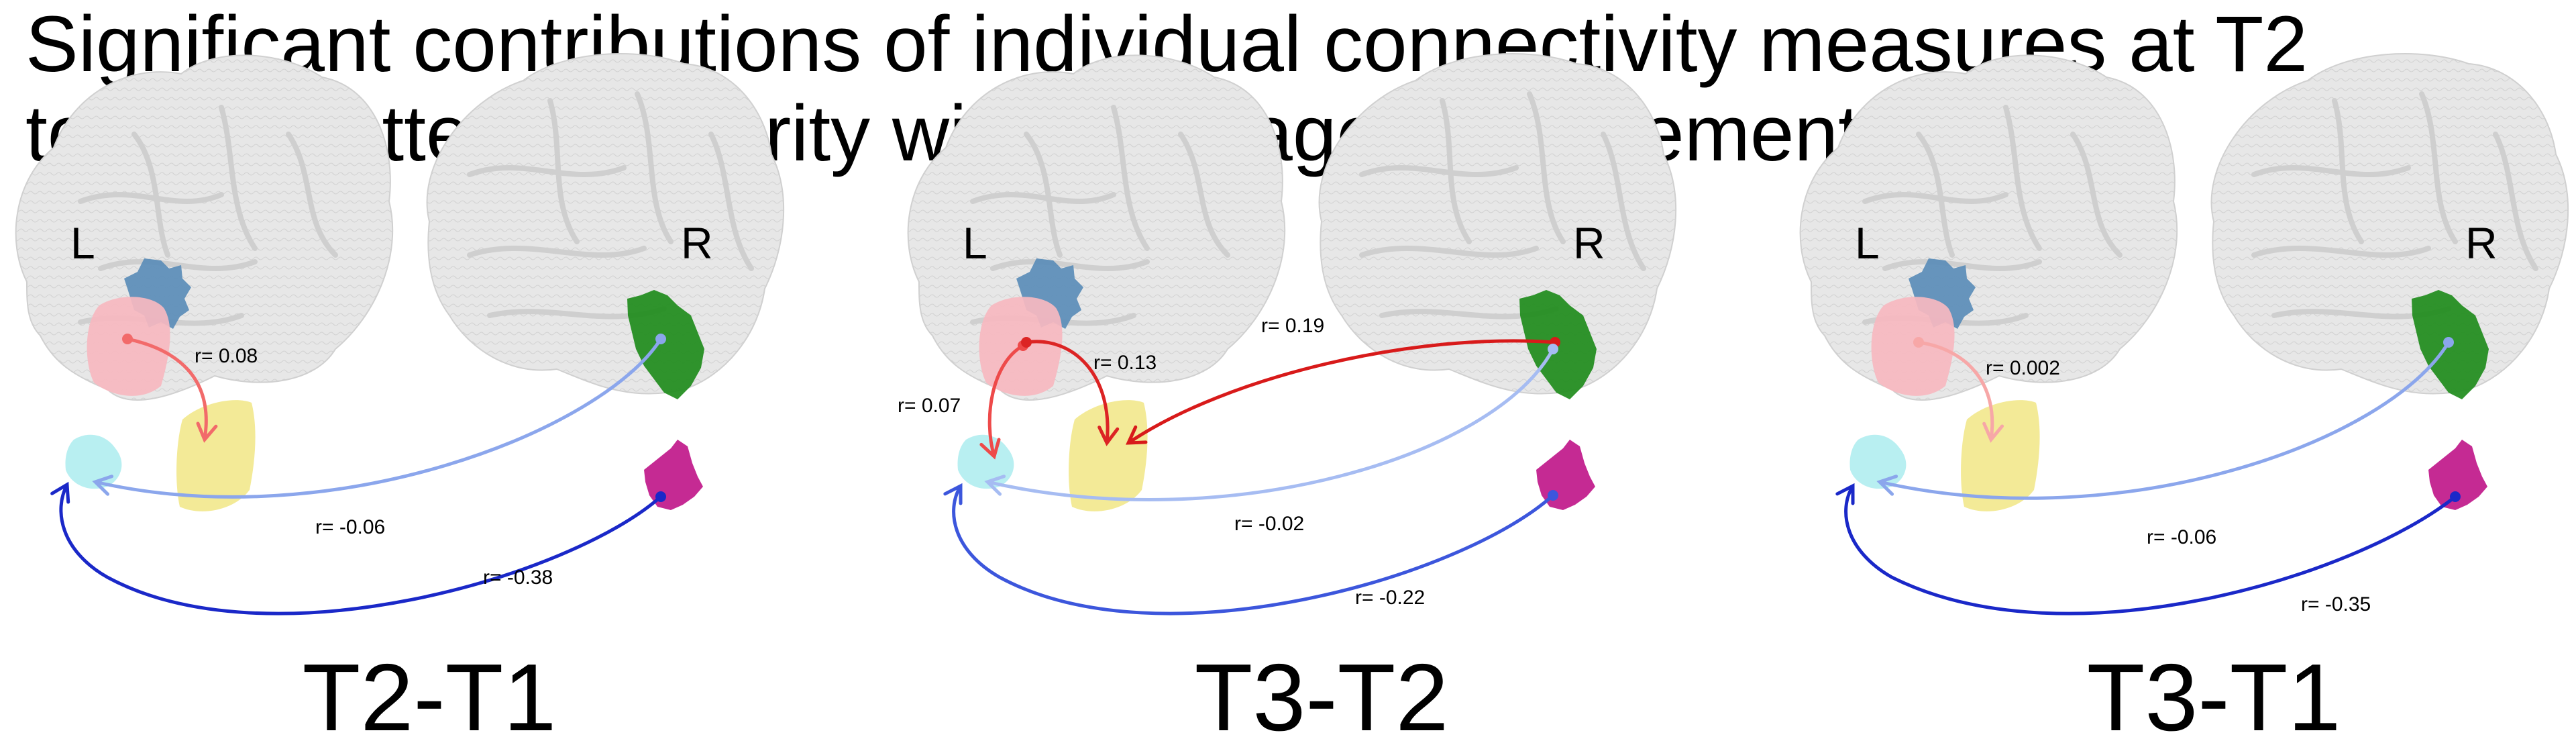  Describe the element at coordinates (2148, 549) in the screenshot. I see `connection: r= -0.35` at that location.